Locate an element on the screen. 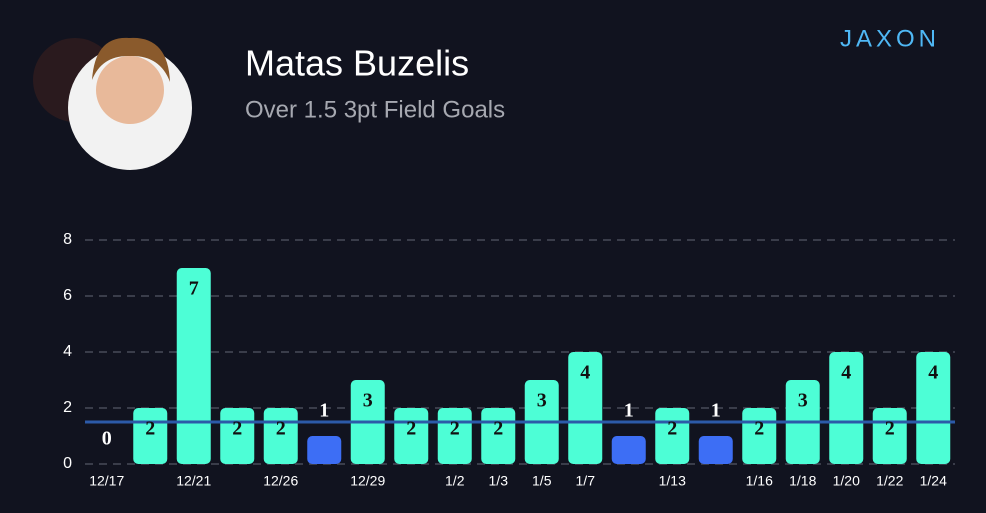 This screenshot has width=986, height=513. x-tick-label: 1/16 is located at coordinates (759, 481).